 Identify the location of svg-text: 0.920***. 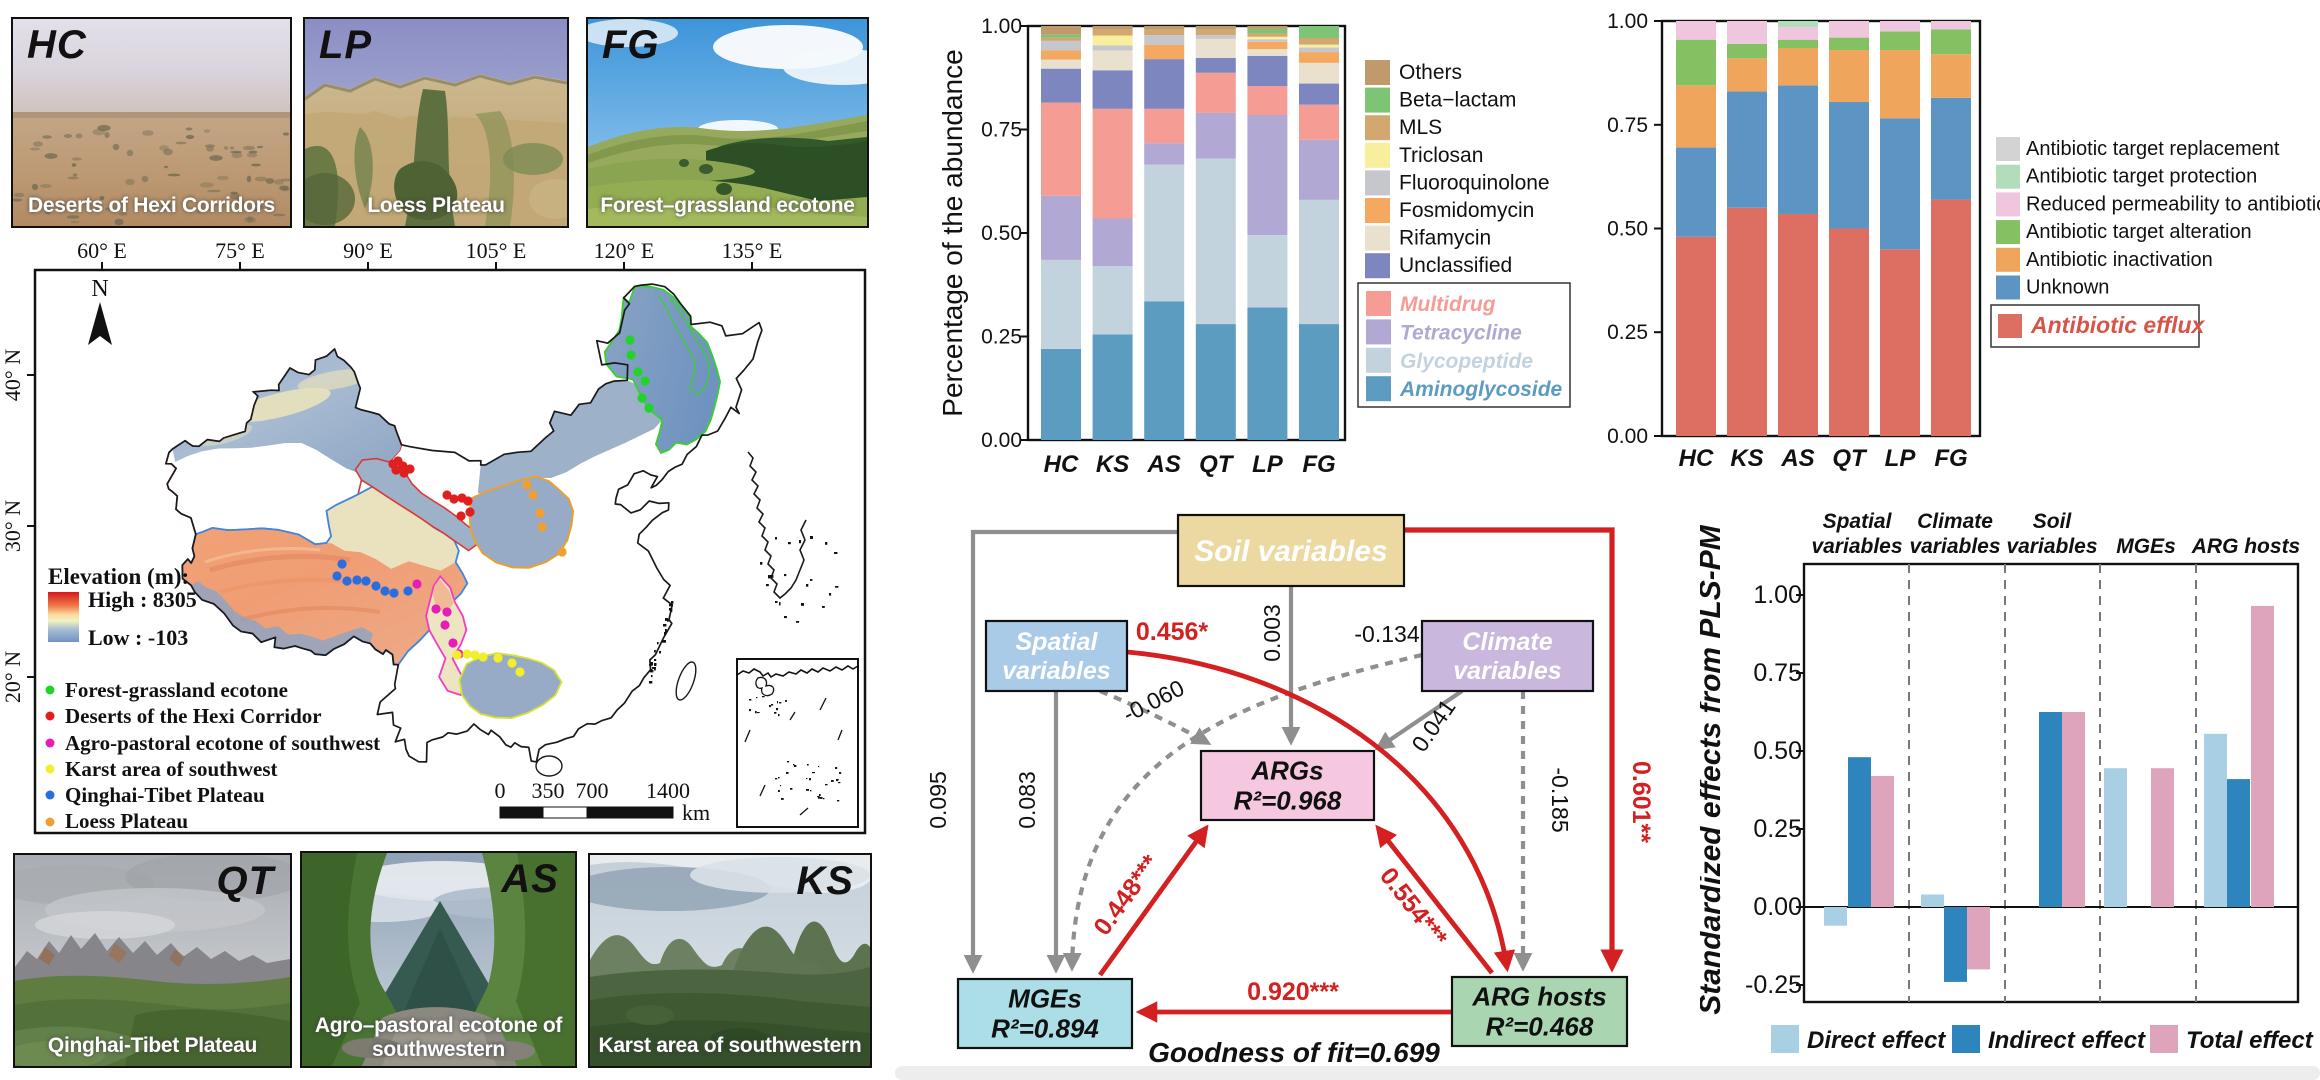
(1293, 992).